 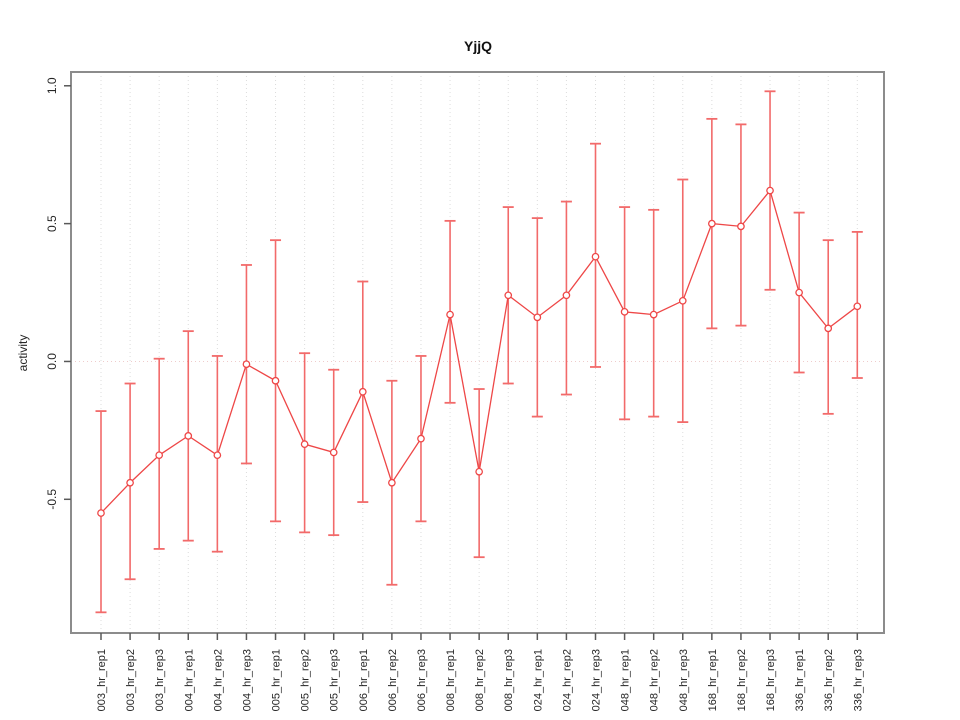 I want to click on x-tick-label: 048_hr_rep2, so click(x=655, y=680).